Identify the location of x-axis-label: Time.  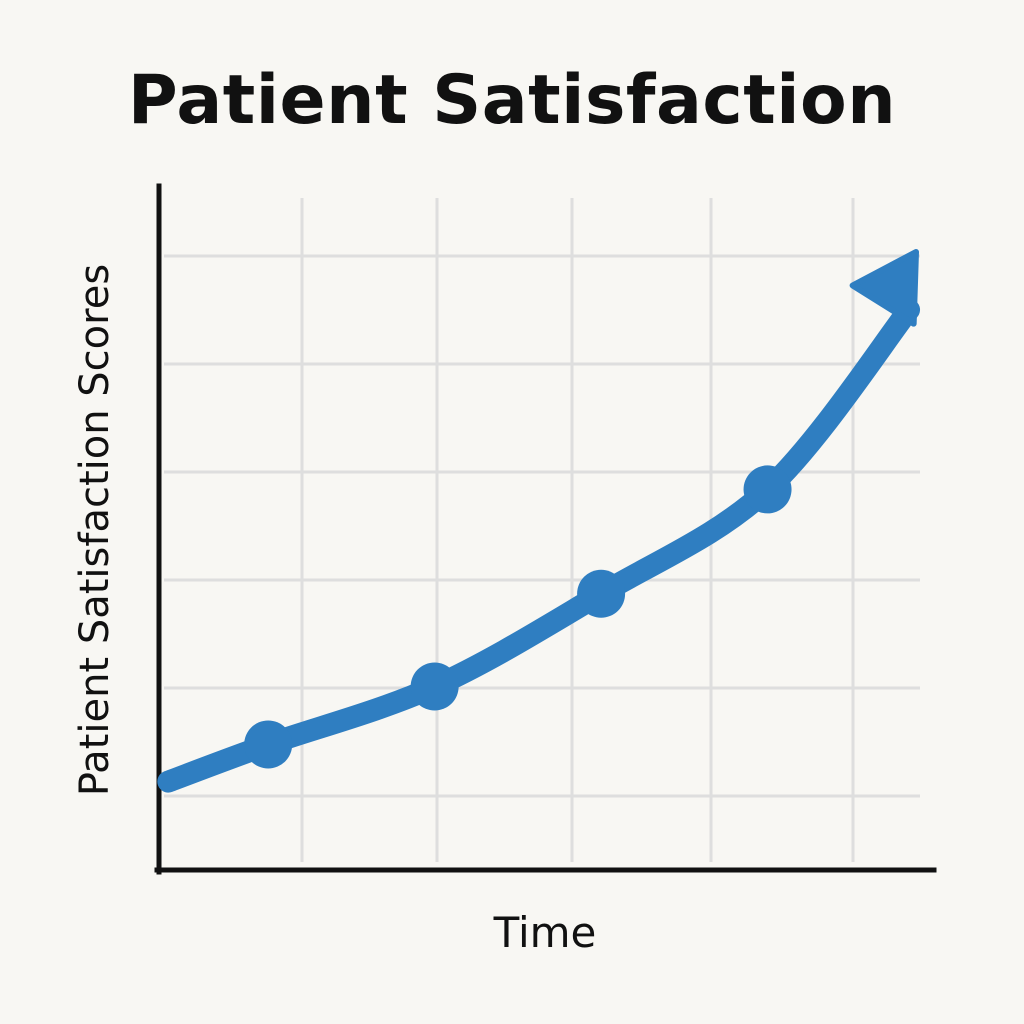
(545, 932).